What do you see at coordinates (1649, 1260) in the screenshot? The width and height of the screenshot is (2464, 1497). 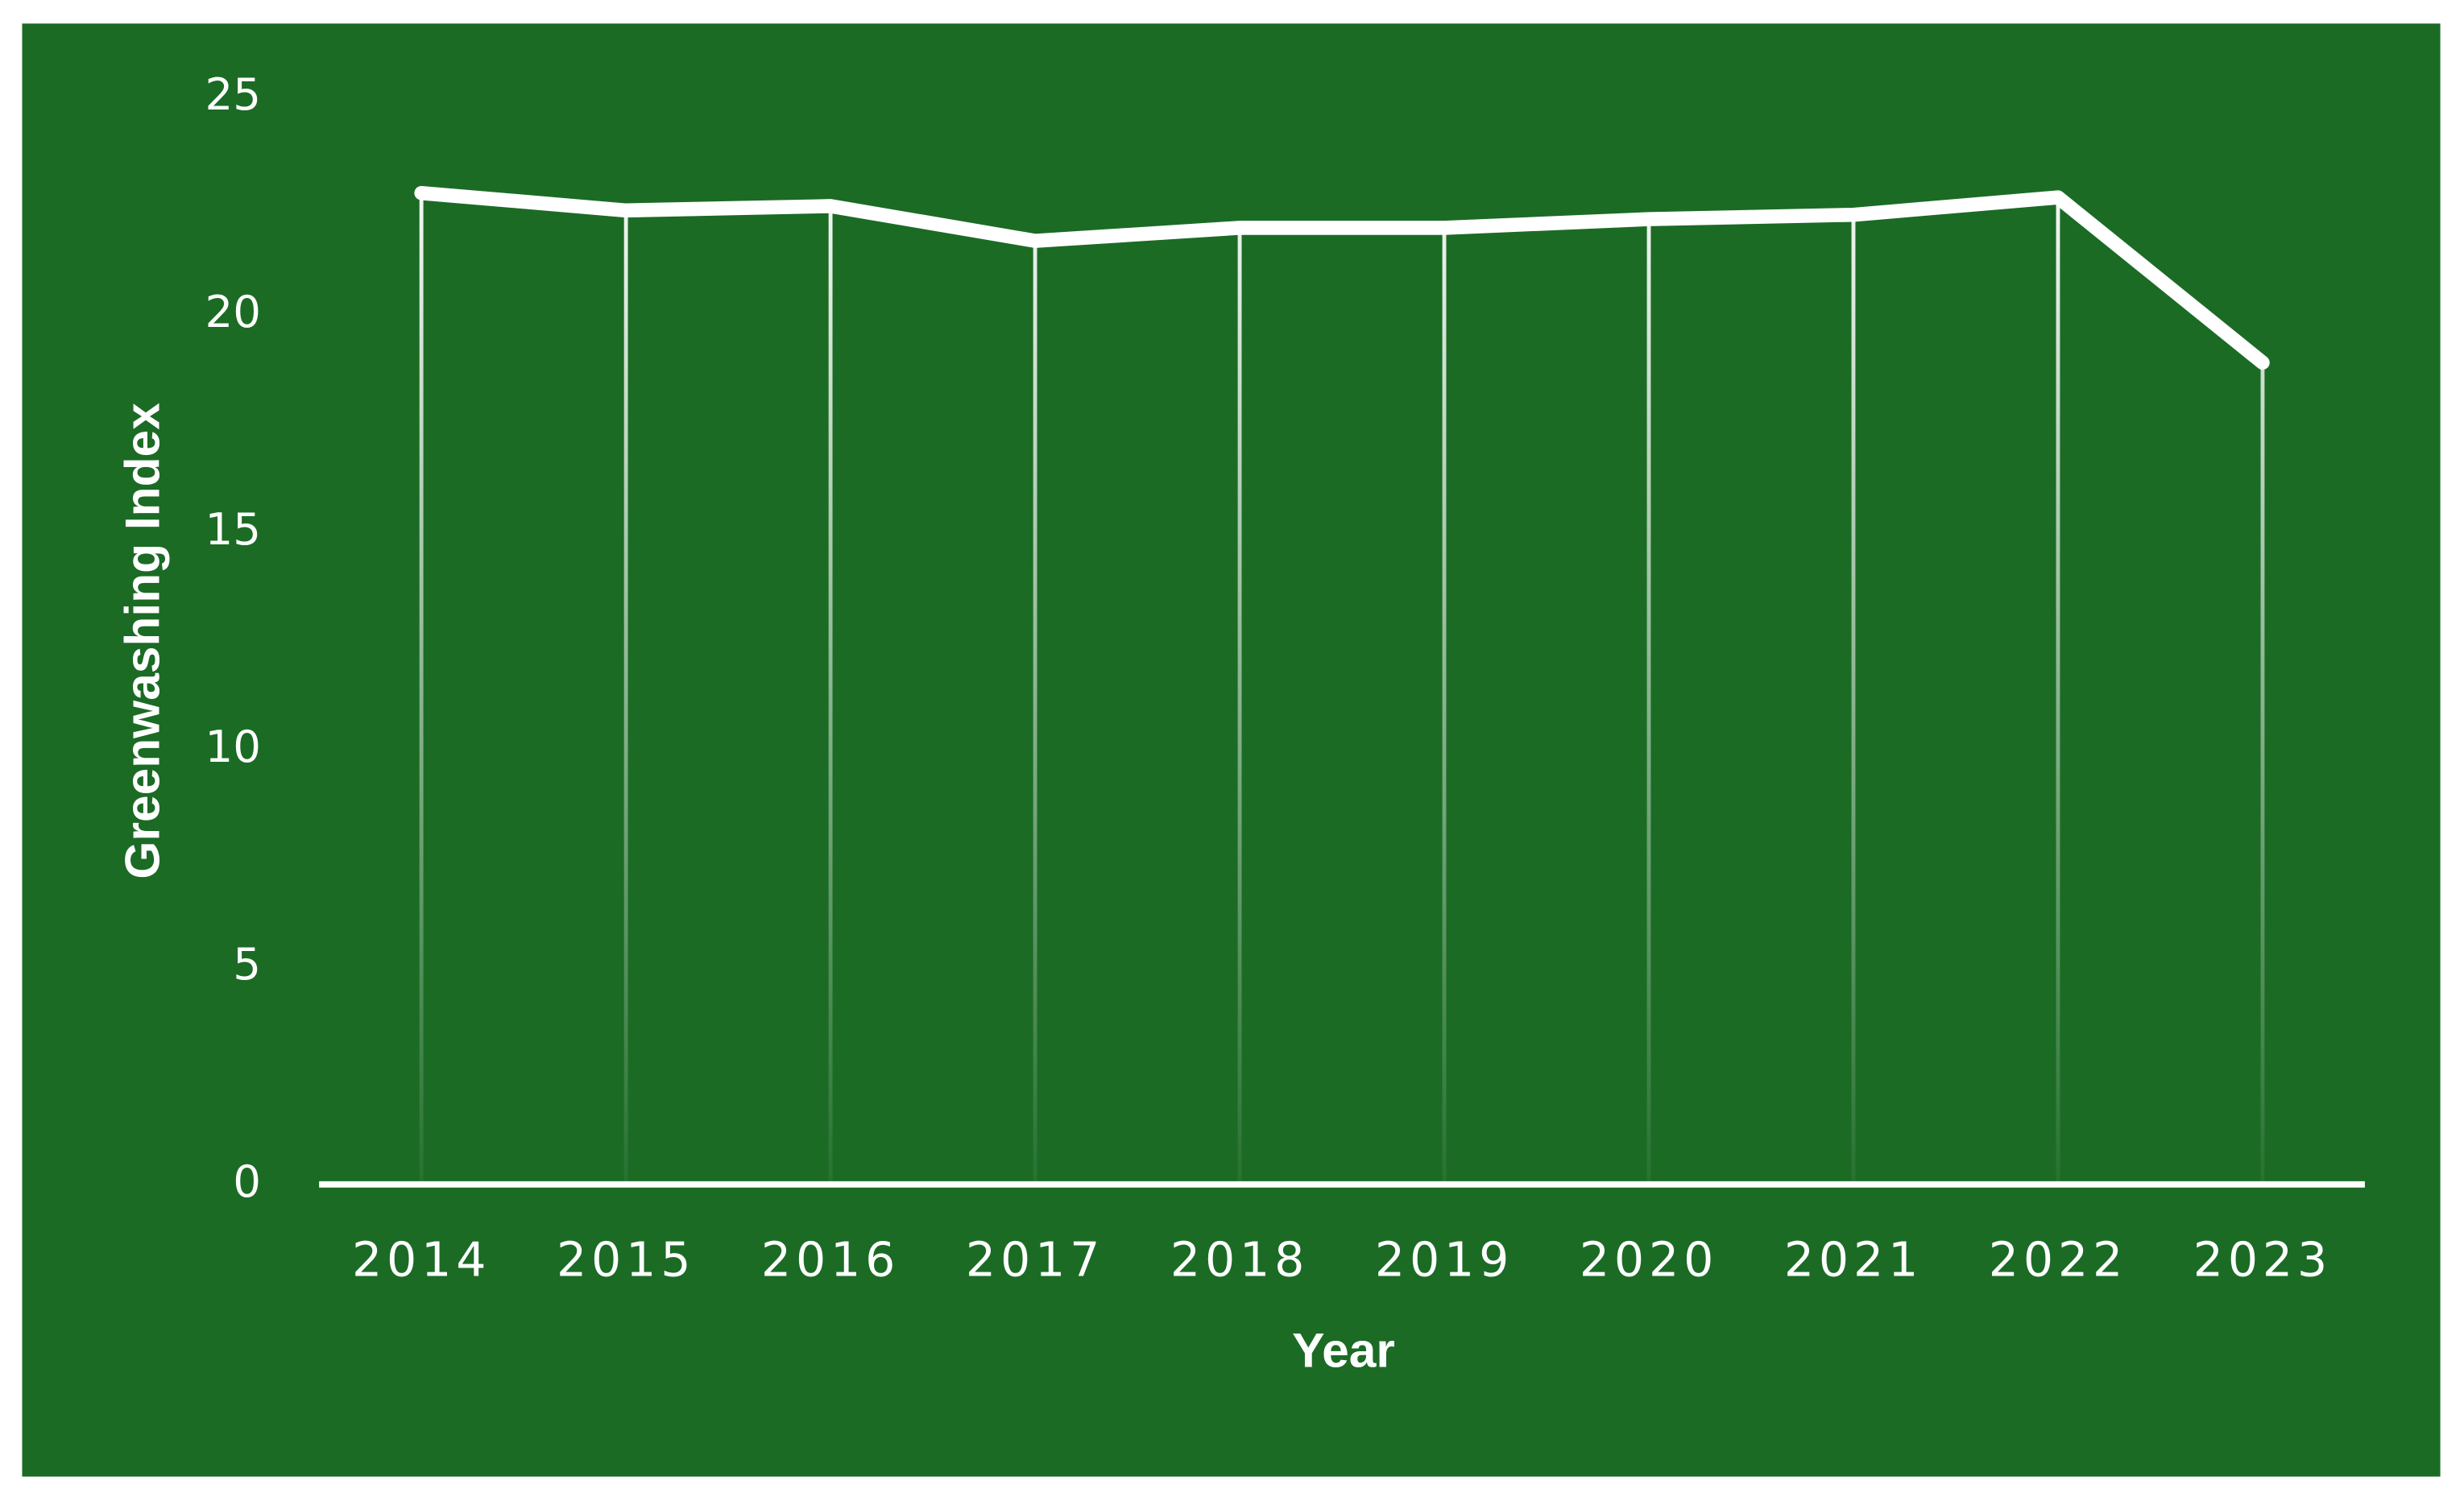 I see `x-tick-label: 2020` at bounding box center [1649, 1260].